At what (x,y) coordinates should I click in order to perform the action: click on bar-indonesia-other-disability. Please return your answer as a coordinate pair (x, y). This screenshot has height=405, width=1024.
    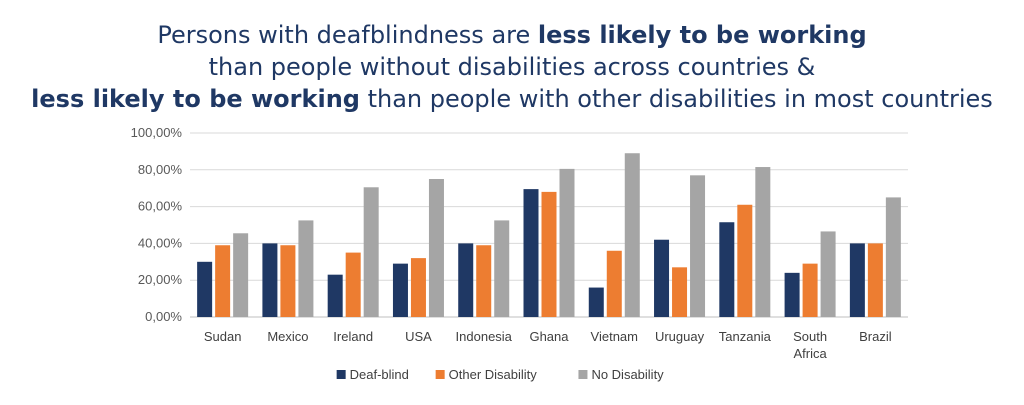
    Looking at the image, I should click on (484, 281).